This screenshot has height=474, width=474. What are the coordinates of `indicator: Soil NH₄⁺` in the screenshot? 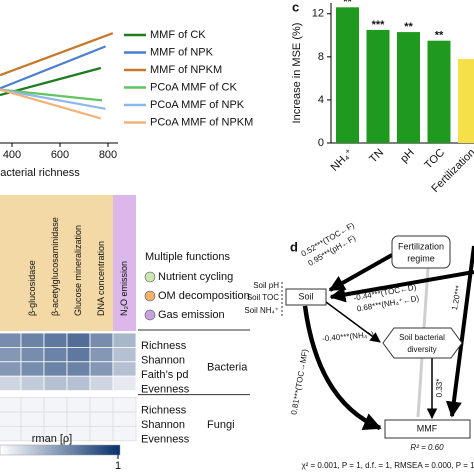 It's located at (261, 310).